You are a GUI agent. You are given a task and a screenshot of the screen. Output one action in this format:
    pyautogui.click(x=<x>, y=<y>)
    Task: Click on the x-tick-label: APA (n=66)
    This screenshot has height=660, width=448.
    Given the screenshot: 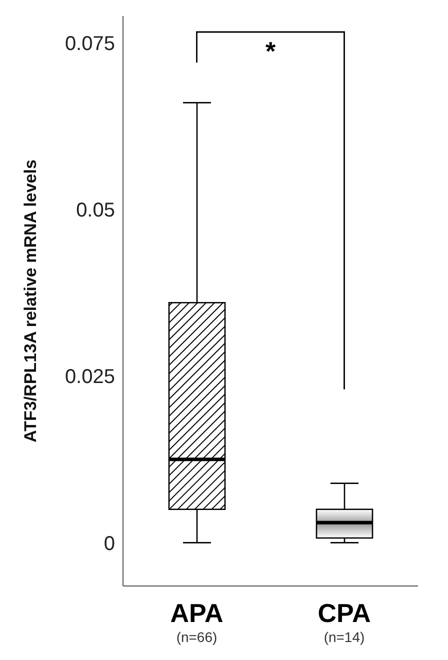 What is the action you would take?
    pyautogui.click(x=197, y=621)
    